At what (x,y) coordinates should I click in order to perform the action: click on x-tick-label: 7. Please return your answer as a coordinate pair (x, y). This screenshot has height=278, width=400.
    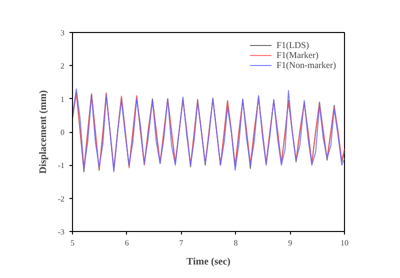
    Looking at the image, I should click on (181, 243).